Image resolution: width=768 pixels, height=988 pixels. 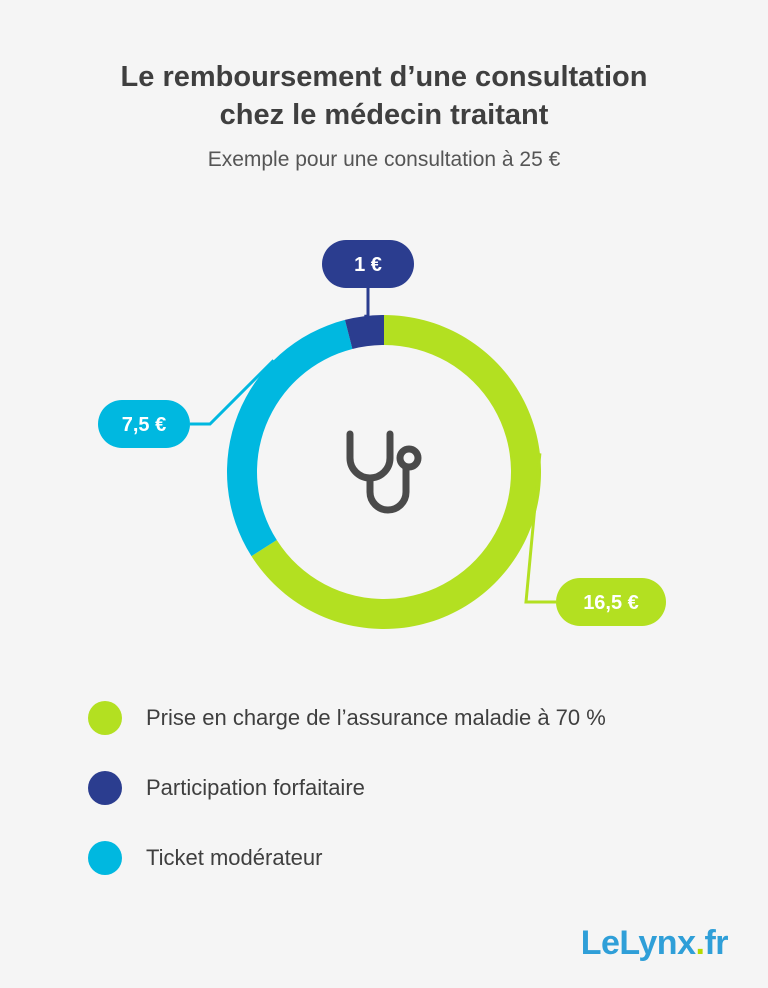 I want to click on brand-tld: fr, so click(x=716, y=943).